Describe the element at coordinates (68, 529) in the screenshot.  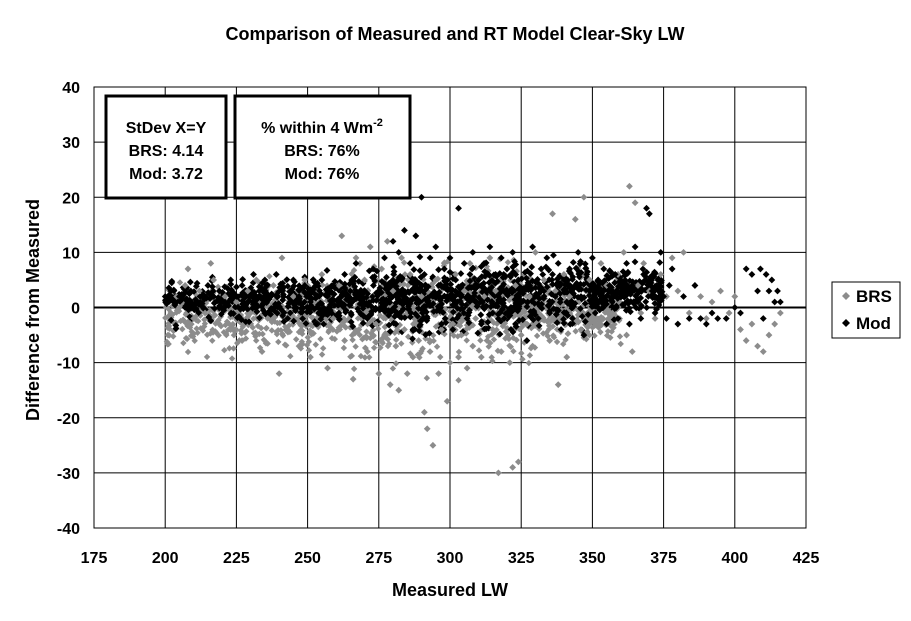
I see `y-tick-label: -40` at that location.